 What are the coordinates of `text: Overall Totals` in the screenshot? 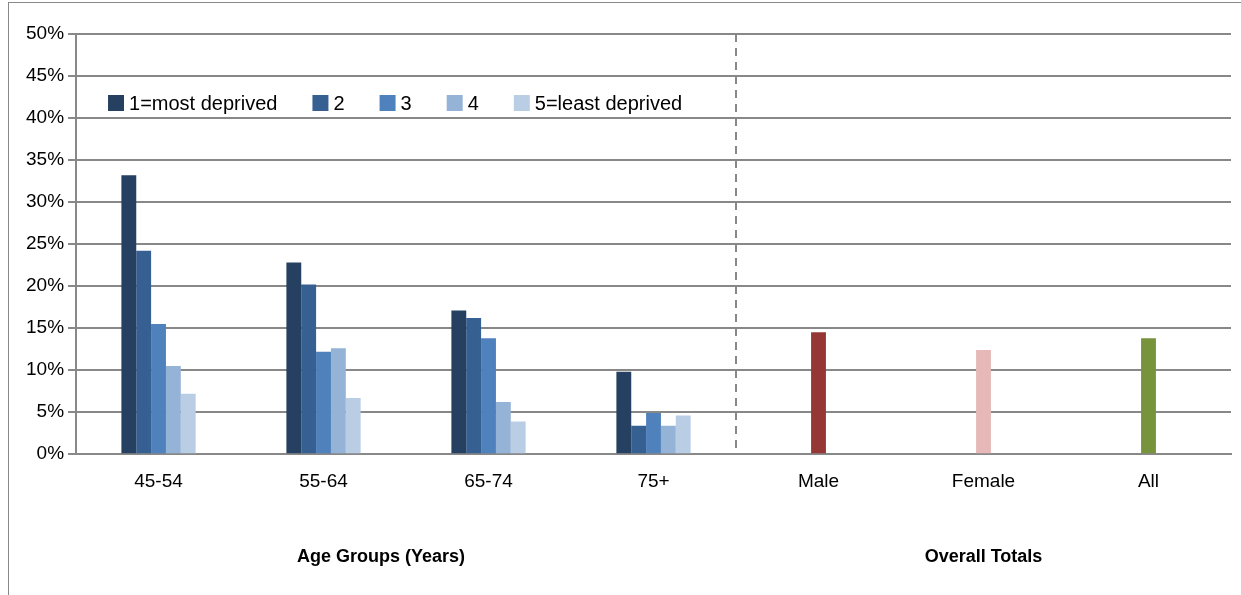 It's located at (983, 555).